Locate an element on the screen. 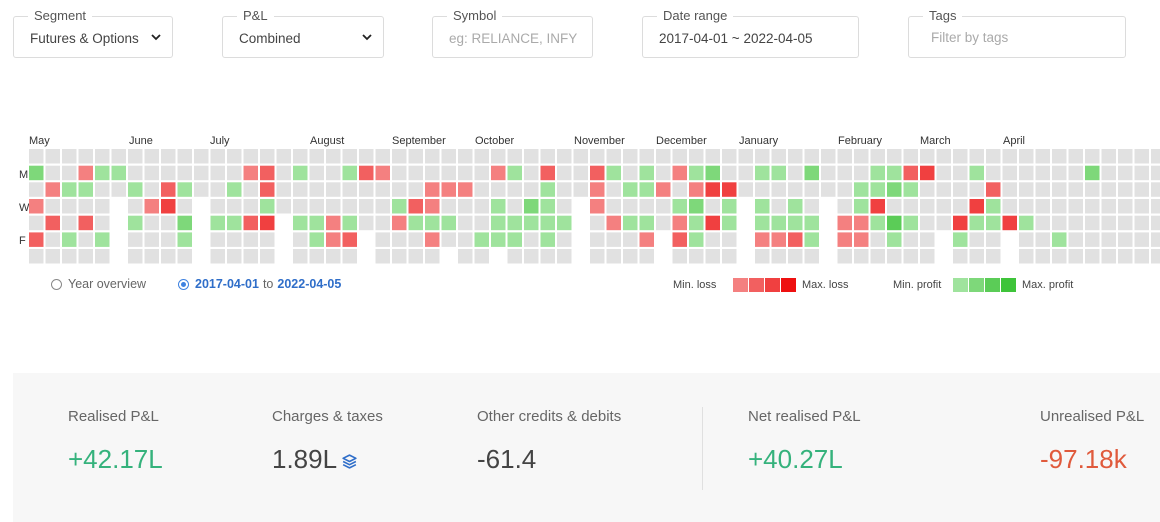  pnl-select: P&L Combined is located at coordinates (303, 33).